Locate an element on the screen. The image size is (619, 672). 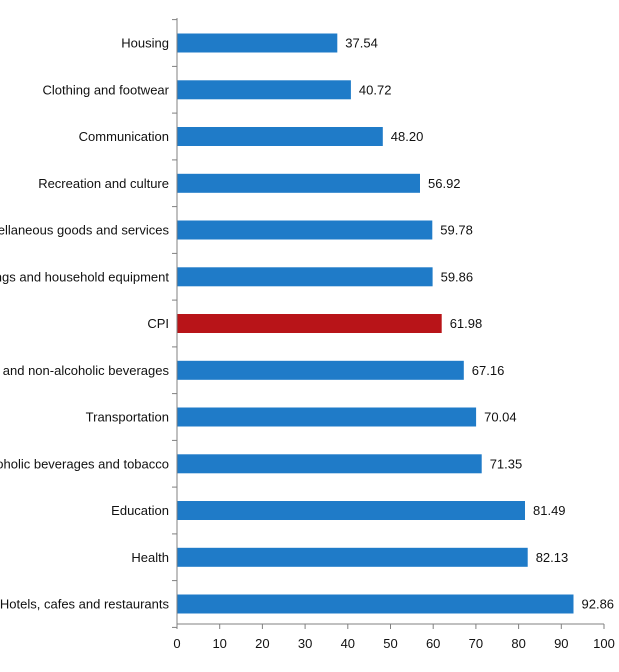
value-label: 59.86 is located at coordinates (457, 276).